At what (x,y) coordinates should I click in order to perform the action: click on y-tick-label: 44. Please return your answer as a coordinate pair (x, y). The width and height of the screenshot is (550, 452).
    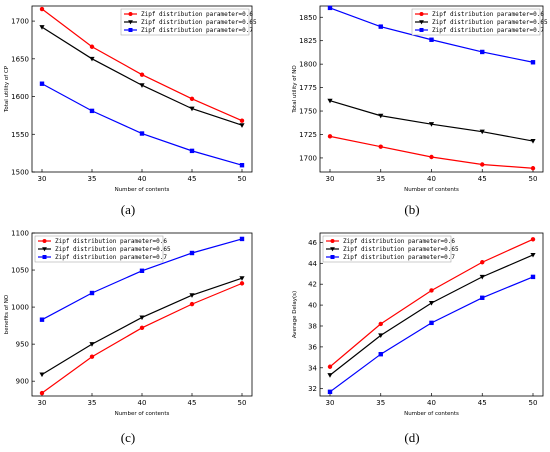
    Looking at the image, I should click on (312, 264).